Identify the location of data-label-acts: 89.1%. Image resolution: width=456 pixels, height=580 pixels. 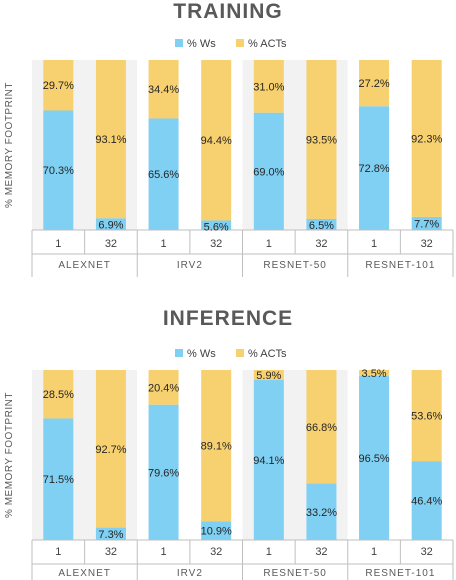
(216, 447).